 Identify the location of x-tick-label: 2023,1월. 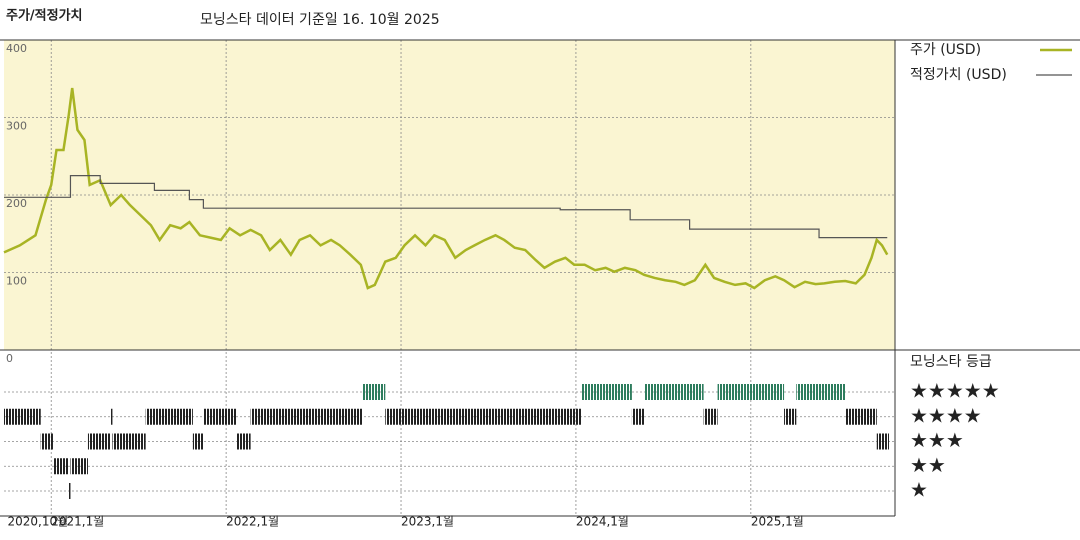
(427, 522).